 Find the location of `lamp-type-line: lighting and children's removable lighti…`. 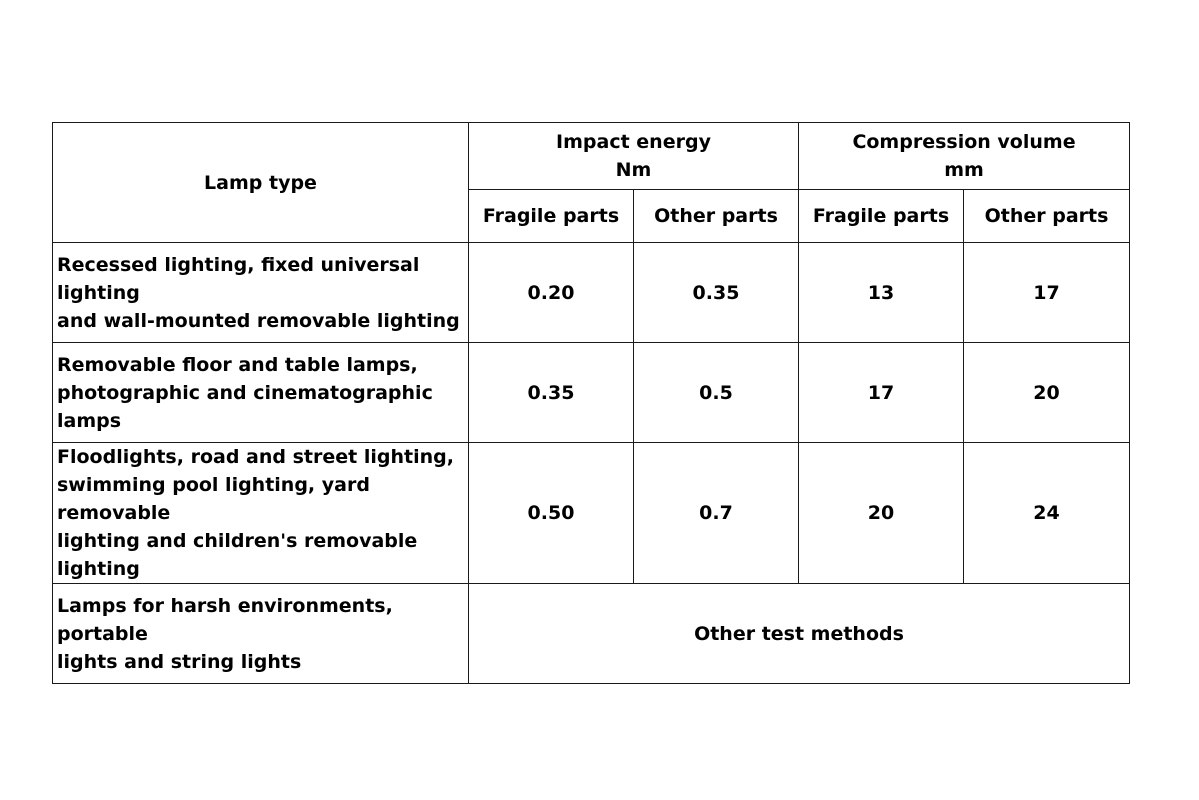

lamp-type-line: lighting and children's removable lighti… is located at coordinates (237, 555).